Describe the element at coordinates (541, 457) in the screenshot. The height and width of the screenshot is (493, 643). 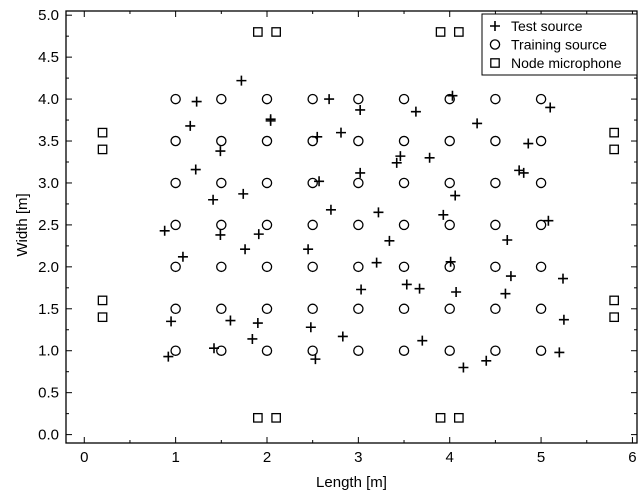
I see `x-tick-label: 5` at that location.